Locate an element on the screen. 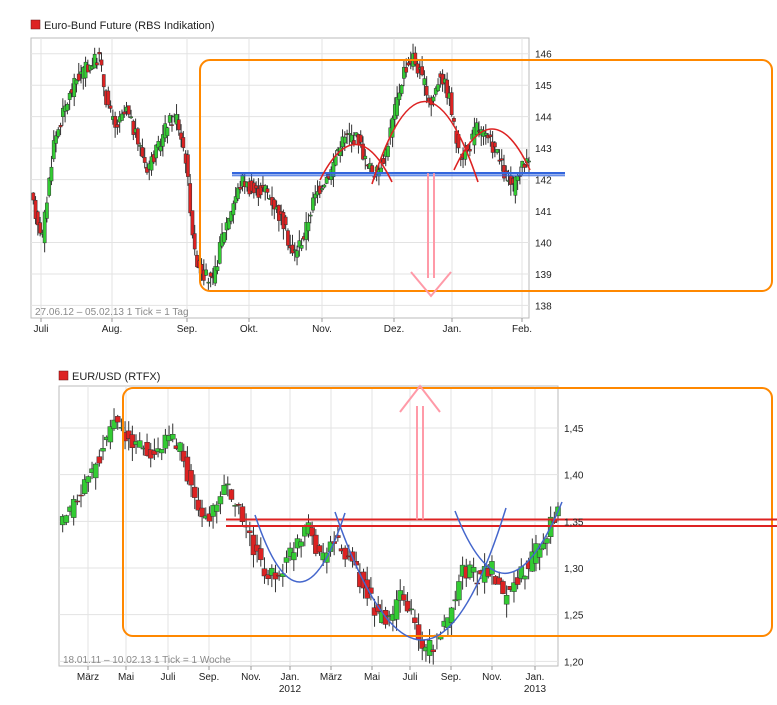 Image resolution: width=777 pixels, height=705 pixels. eurusd-y-tick-label: 1,45 is located at coordinates (574, 429).